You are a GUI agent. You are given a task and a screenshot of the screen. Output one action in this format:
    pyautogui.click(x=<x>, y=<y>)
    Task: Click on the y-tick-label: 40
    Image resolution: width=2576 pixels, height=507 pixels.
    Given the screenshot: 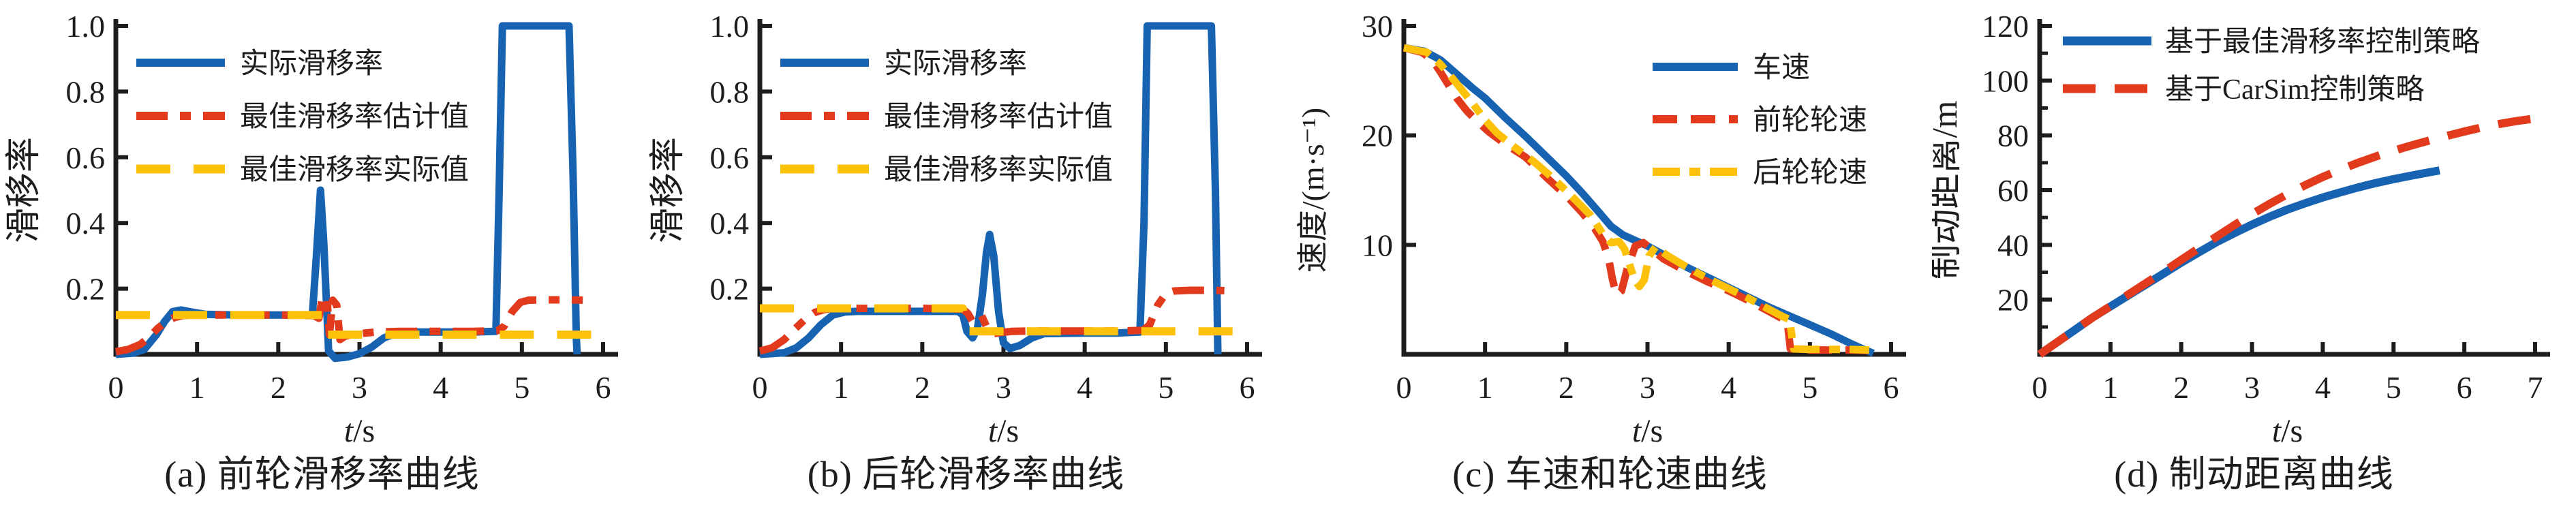 What is the action you would take?
    pyautogui.click(x=2013, y=245)
    